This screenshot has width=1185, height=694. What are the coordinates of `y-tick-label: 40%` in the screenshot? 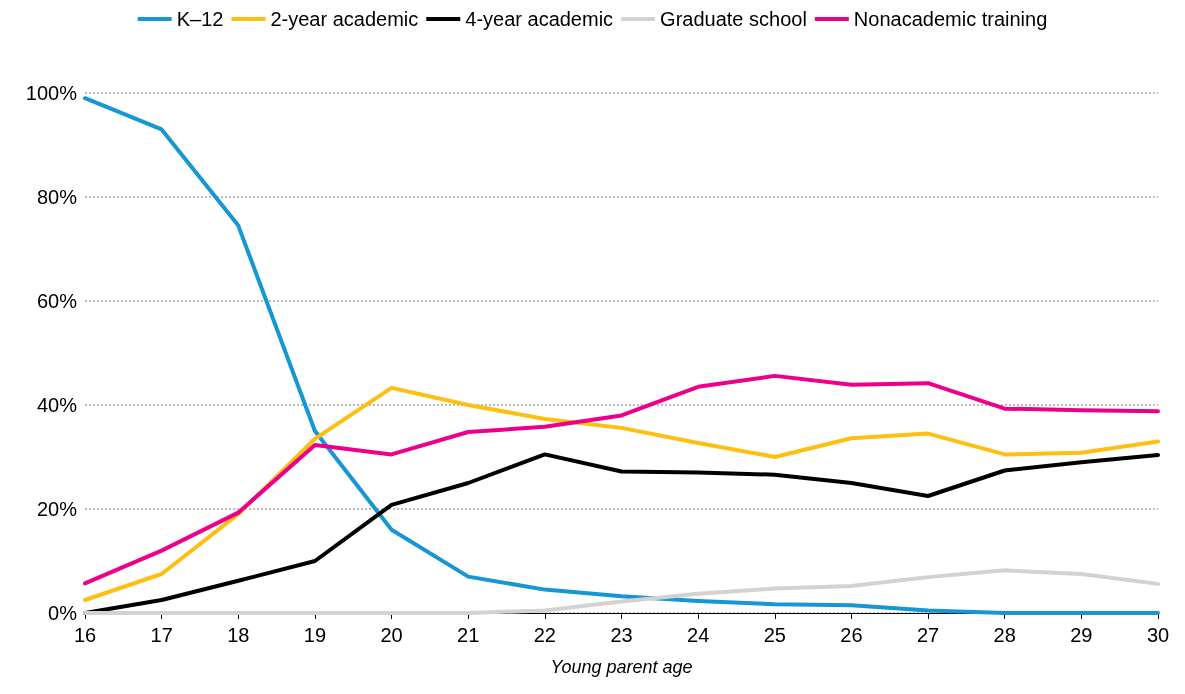 It's located at (57, 405).